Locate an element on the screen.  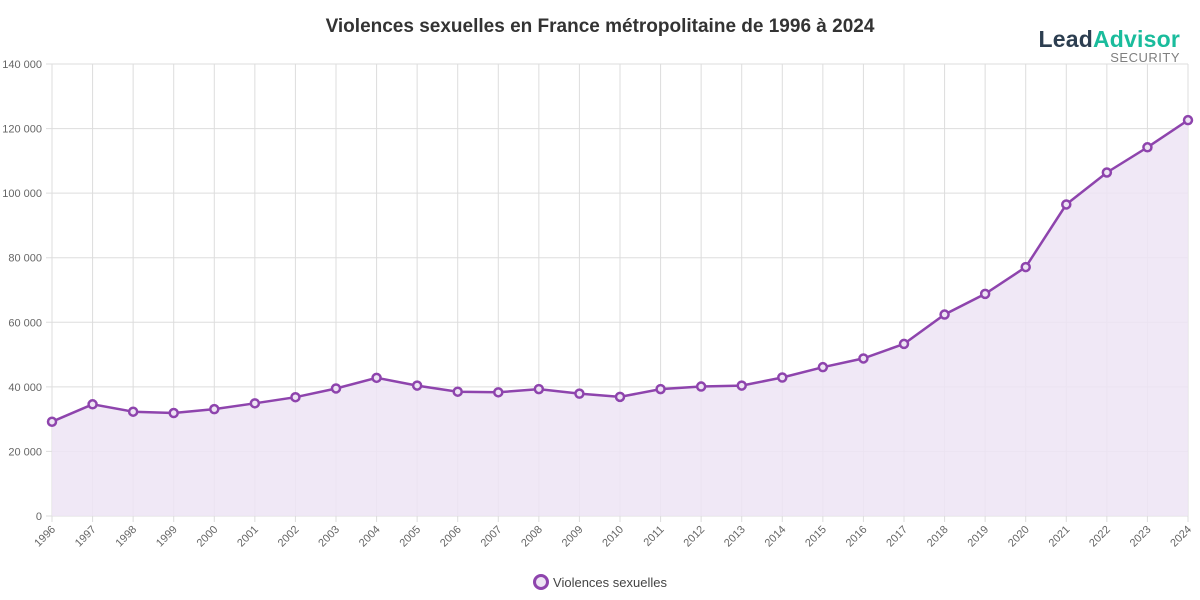
x-tick-label: 2003 is located at coordinates (329, 537).